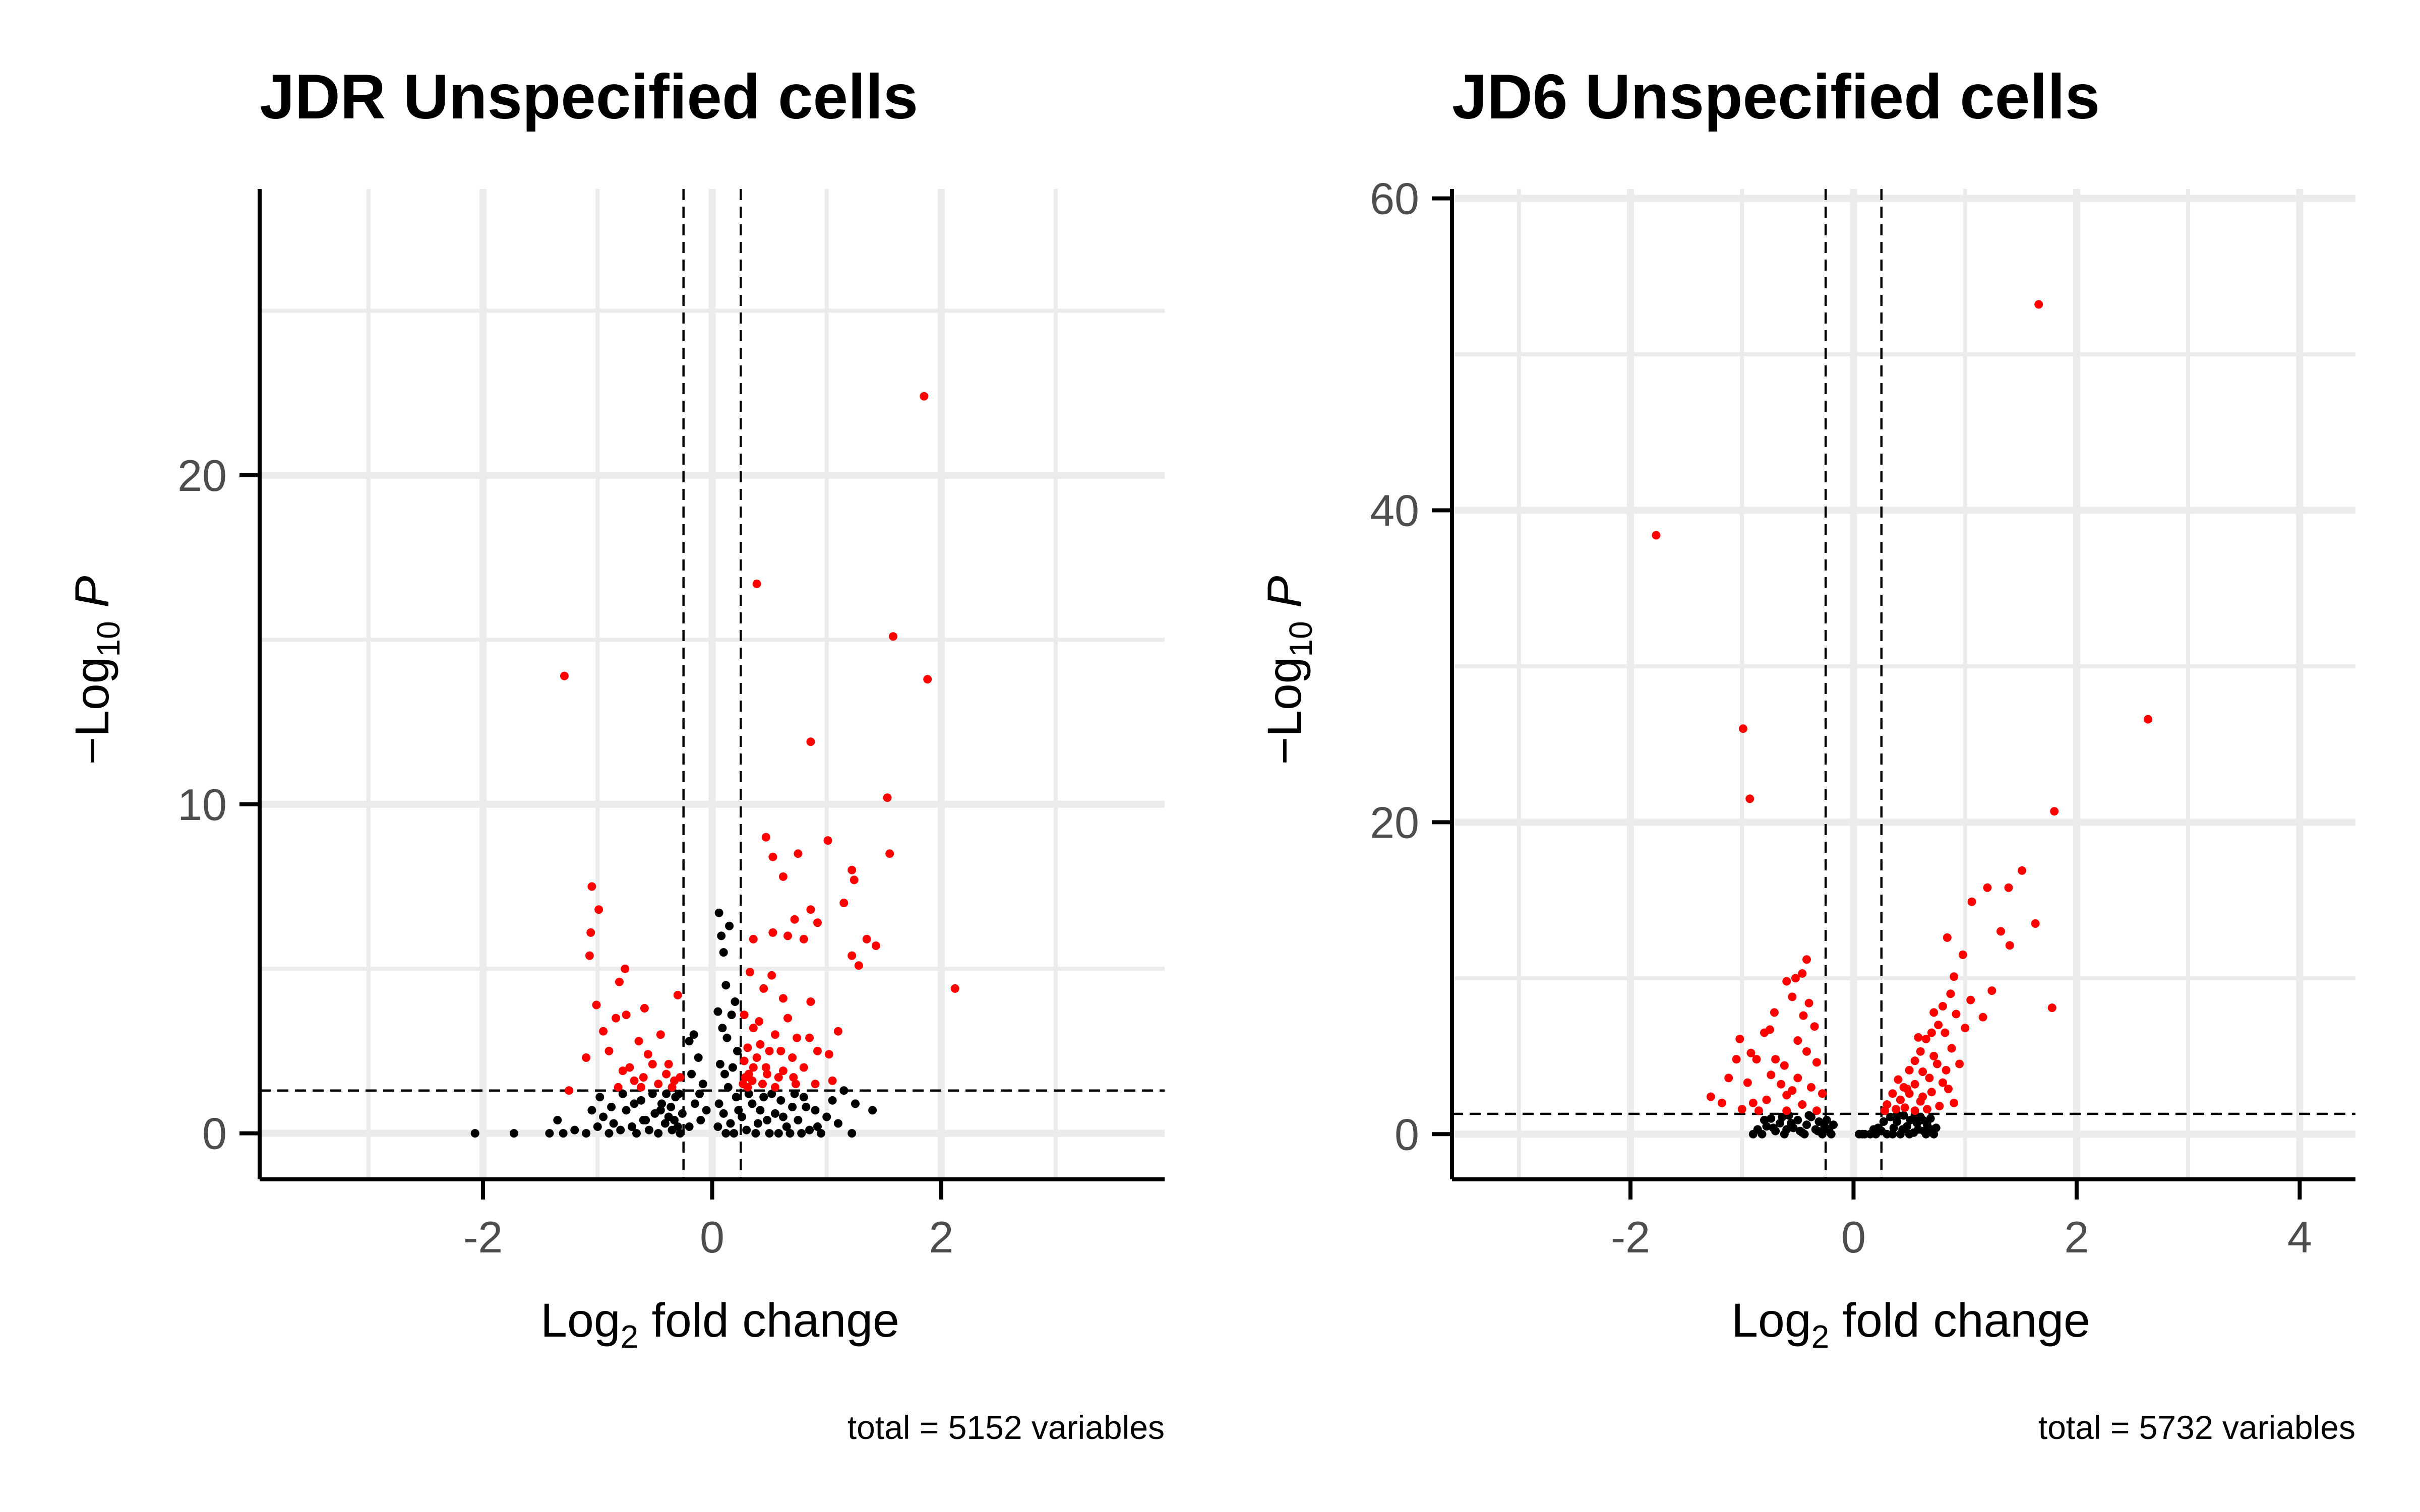 This screenshot has width=2420, height=1512. What do you see at coordinates (1288, 670) in the screenshot?
I see `y-axis-label: −Log10 P` at bounding box center [1288, 670].